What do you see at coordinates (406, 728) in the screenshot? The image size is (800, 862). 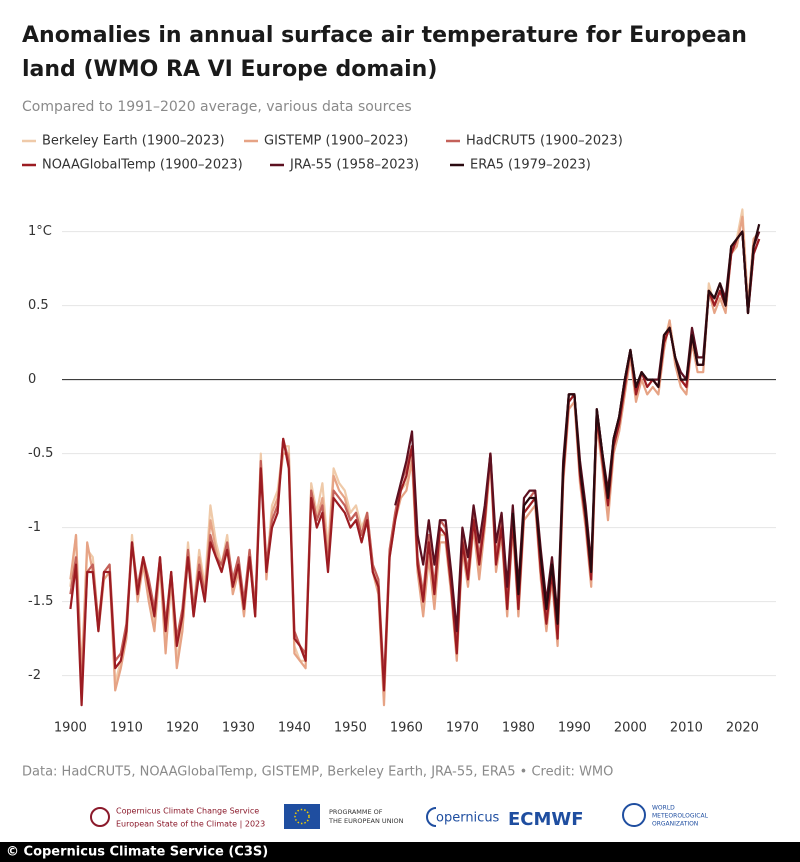 I see `x-tick-label: 1960` at bounding box center [406, 728].